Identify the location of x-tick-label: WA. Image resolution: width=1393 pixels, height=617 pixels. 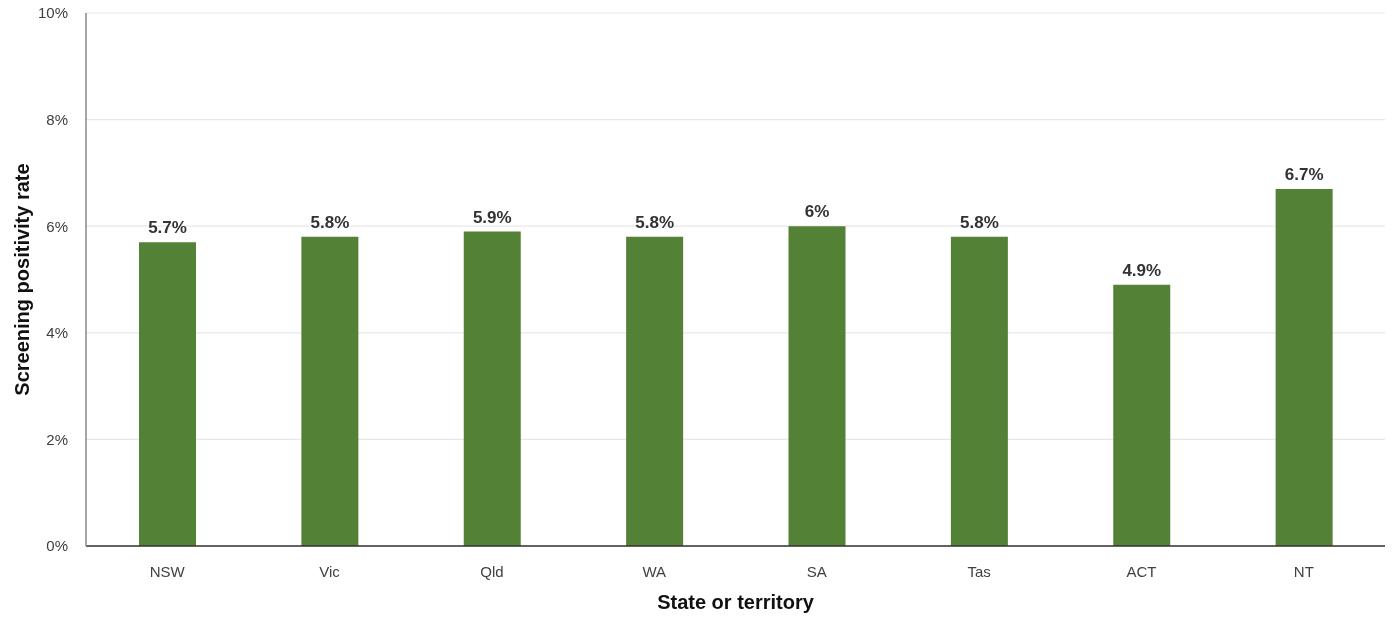
(654, 571).